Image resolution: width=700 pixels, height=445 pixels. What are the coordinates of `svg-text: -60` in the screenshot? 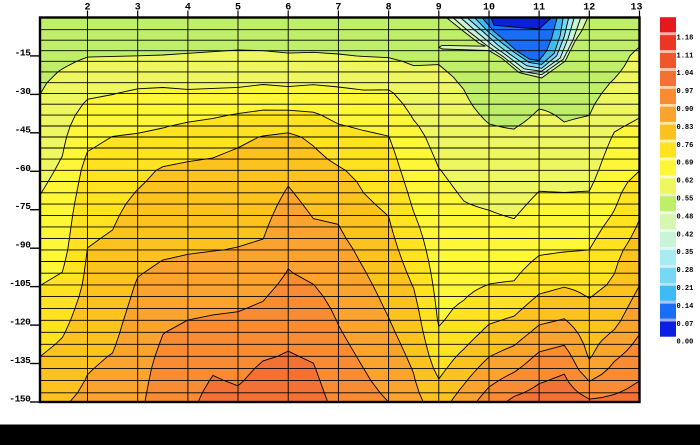 It's located at (23, 168).